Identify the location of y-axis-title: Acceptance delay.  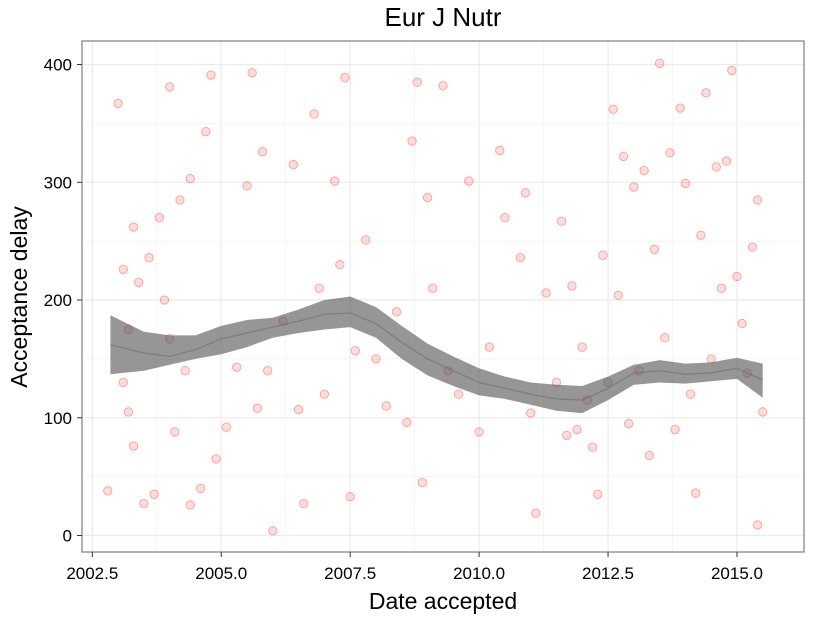
(19, 297).